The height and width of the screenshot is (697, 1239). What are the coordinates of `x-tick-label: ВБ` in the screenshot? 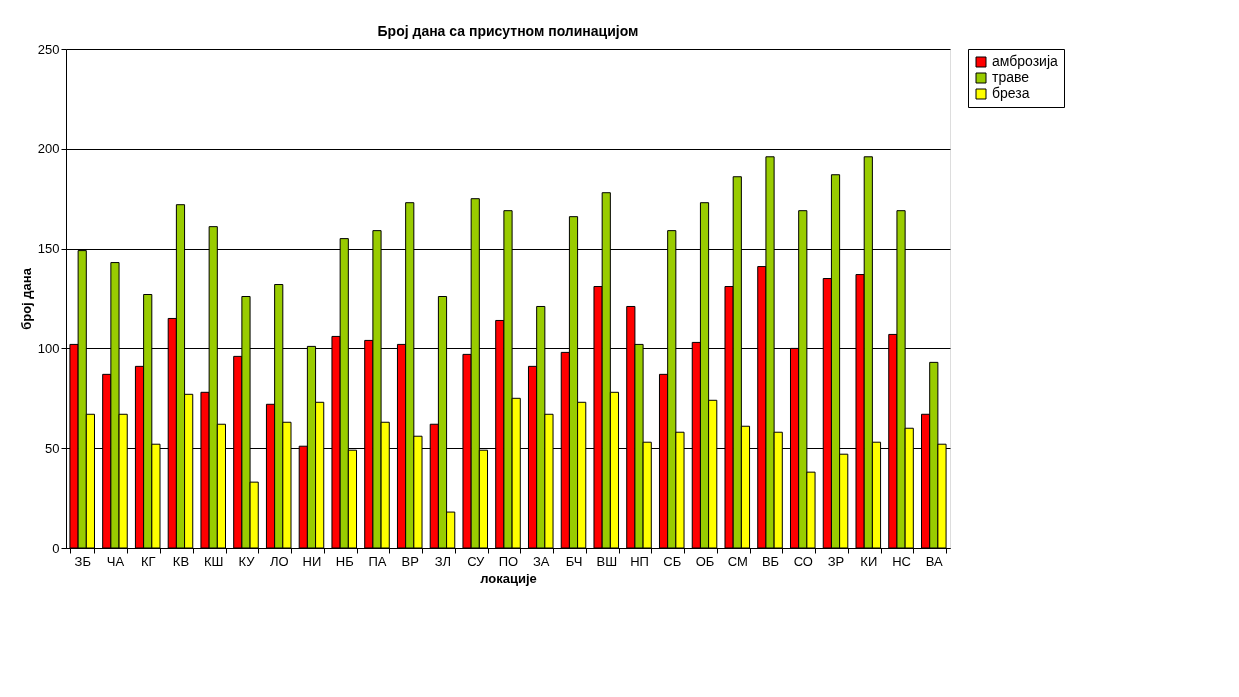 It's located at (770, 561).